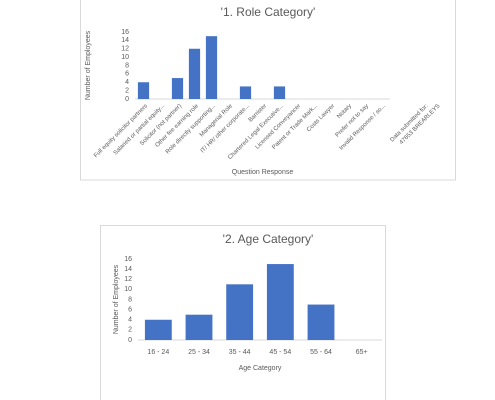 The height and width of the screenshot is (400, 495). I want to click on chart-title: '1. Role Category', so click(268, 12).